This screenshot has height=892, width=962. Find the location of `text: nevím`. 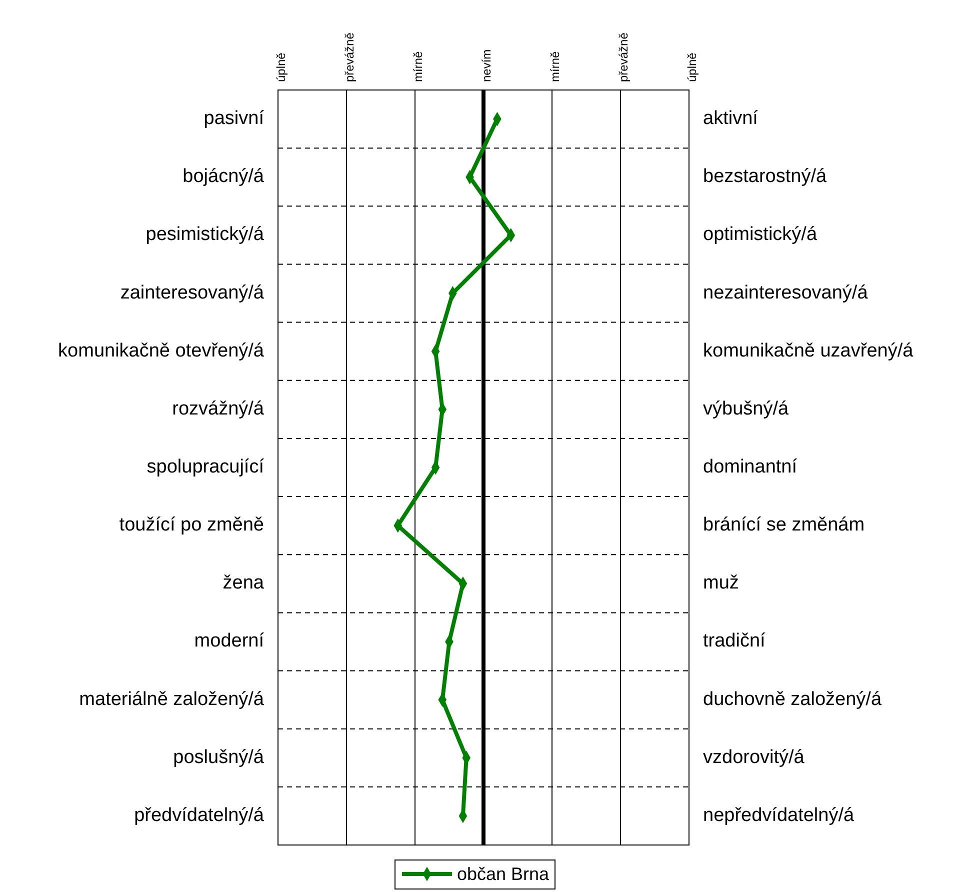

text: nevím is located at coordinates (487, 65).